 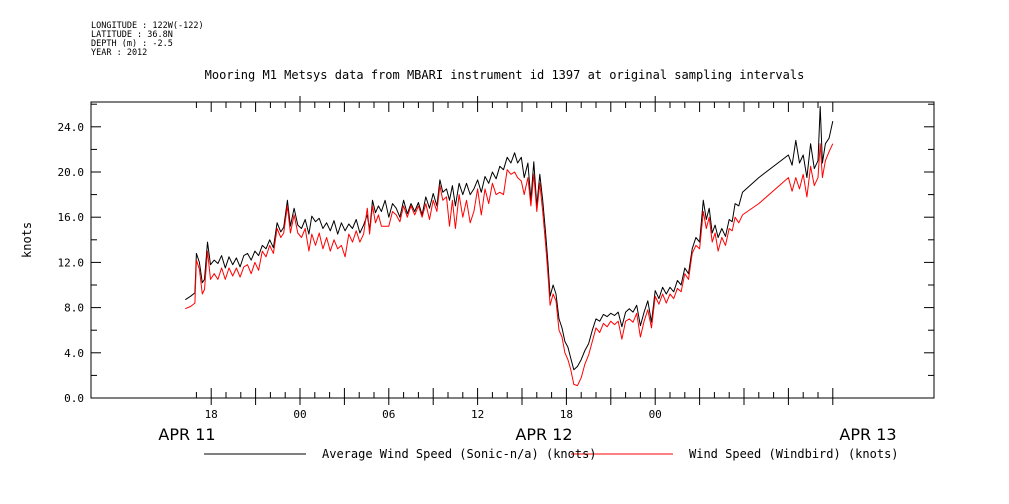 I want to click on x-tick-label: 06, so click(x=388, y=414).